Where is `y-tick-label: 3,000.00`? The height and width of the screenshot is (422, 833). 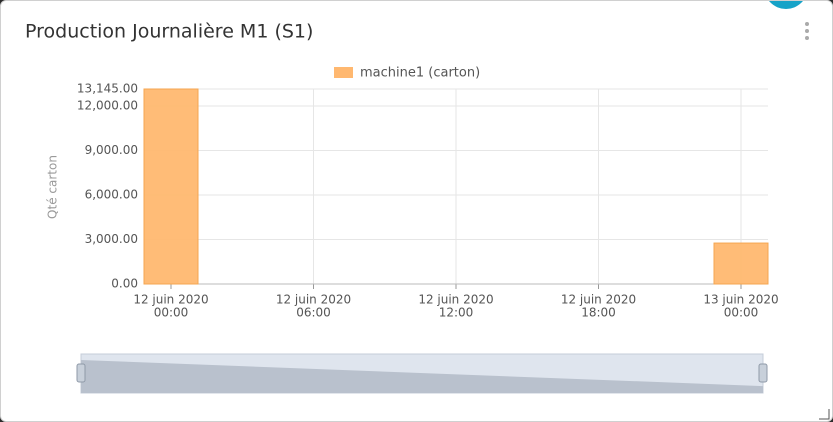
y-tick-label: 3,000.00 is located at coordinates (111, 239).